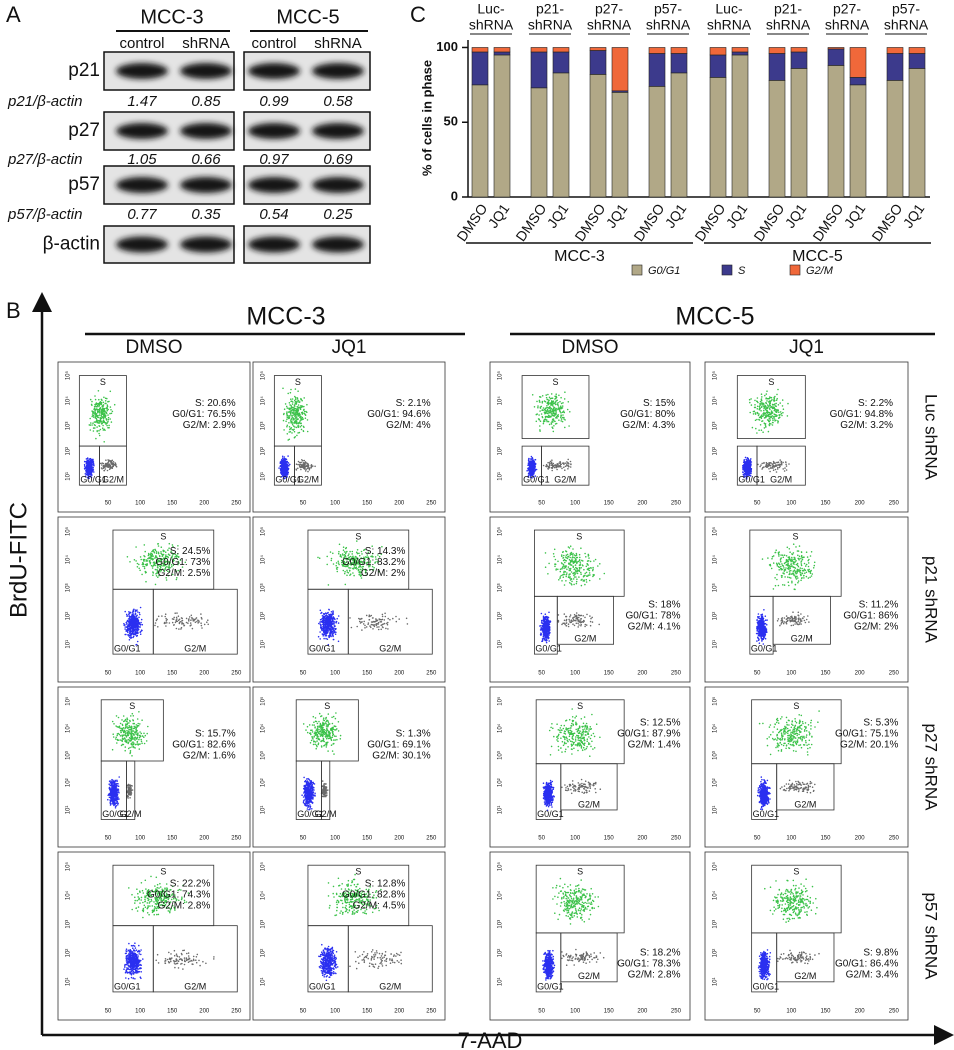 Image resolution: width=954 pixels, height=1050 pixels. What do you see at coordinates (206, 214) in the screenshot?
I see `ratio-value: 0.35` at bounding box center [206, 214].